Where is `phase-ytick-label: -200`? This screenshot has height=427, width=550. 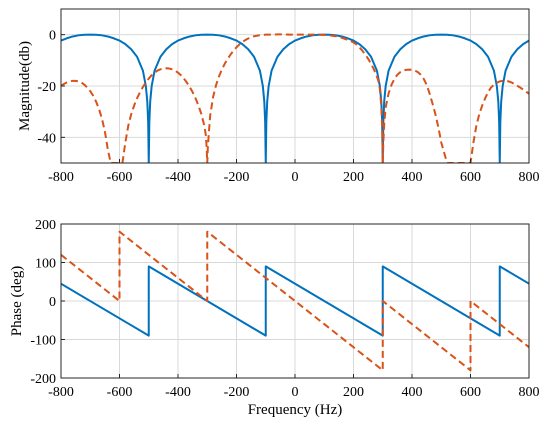 phase-ytick-label: -200 is located at coordinates (43, 379).